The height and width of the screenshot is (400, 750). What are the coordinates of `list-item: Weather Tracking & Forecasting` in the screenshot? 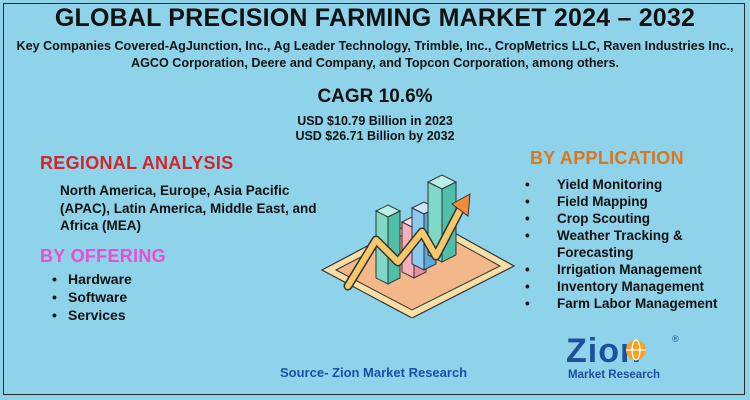 It's located at (643, 244).